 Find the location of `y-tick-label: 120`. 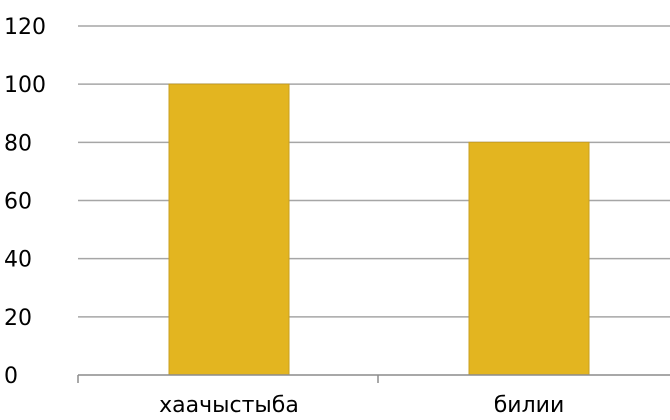

y-tick-label: 120 is located at coordinates (25, 27).